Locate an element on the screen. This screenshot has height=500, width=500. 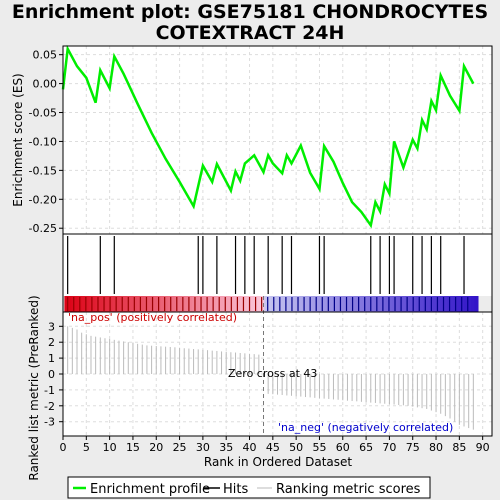
x-tick-label: 55 is located at coordinates (319, 447).